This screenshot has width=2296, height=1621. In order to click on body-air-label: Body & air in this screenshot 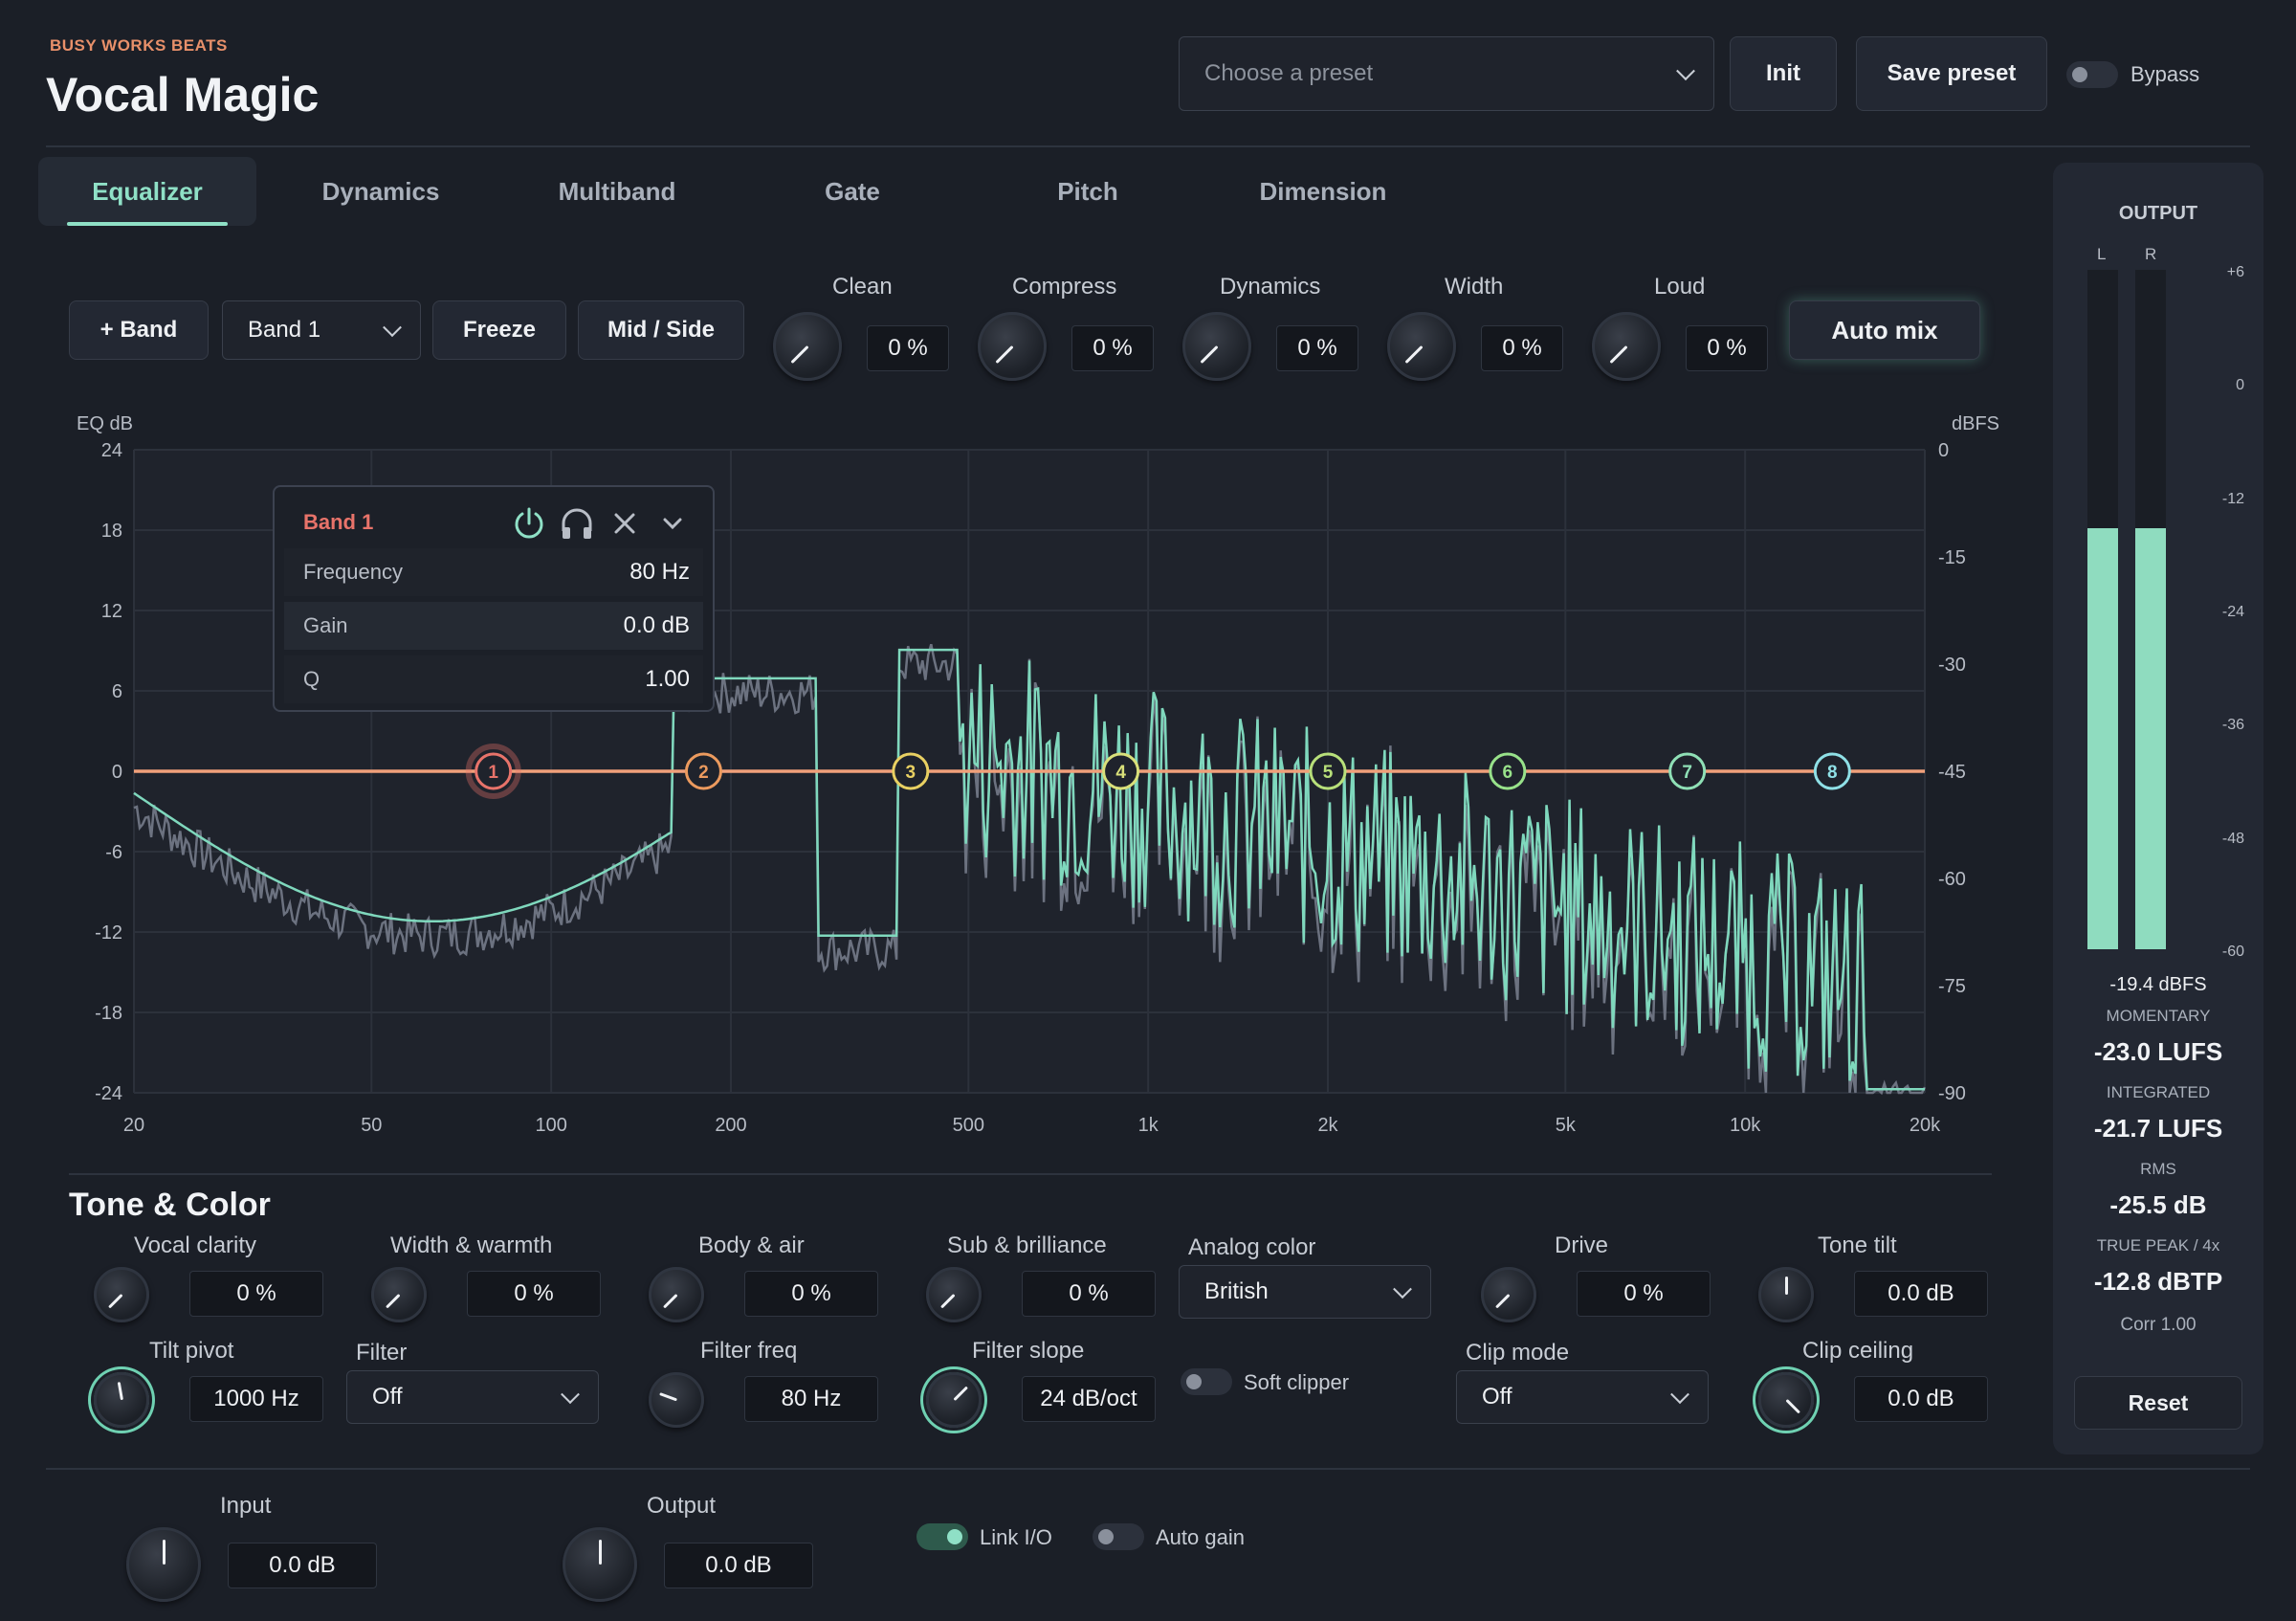, I will do `click(752, 1245)`.